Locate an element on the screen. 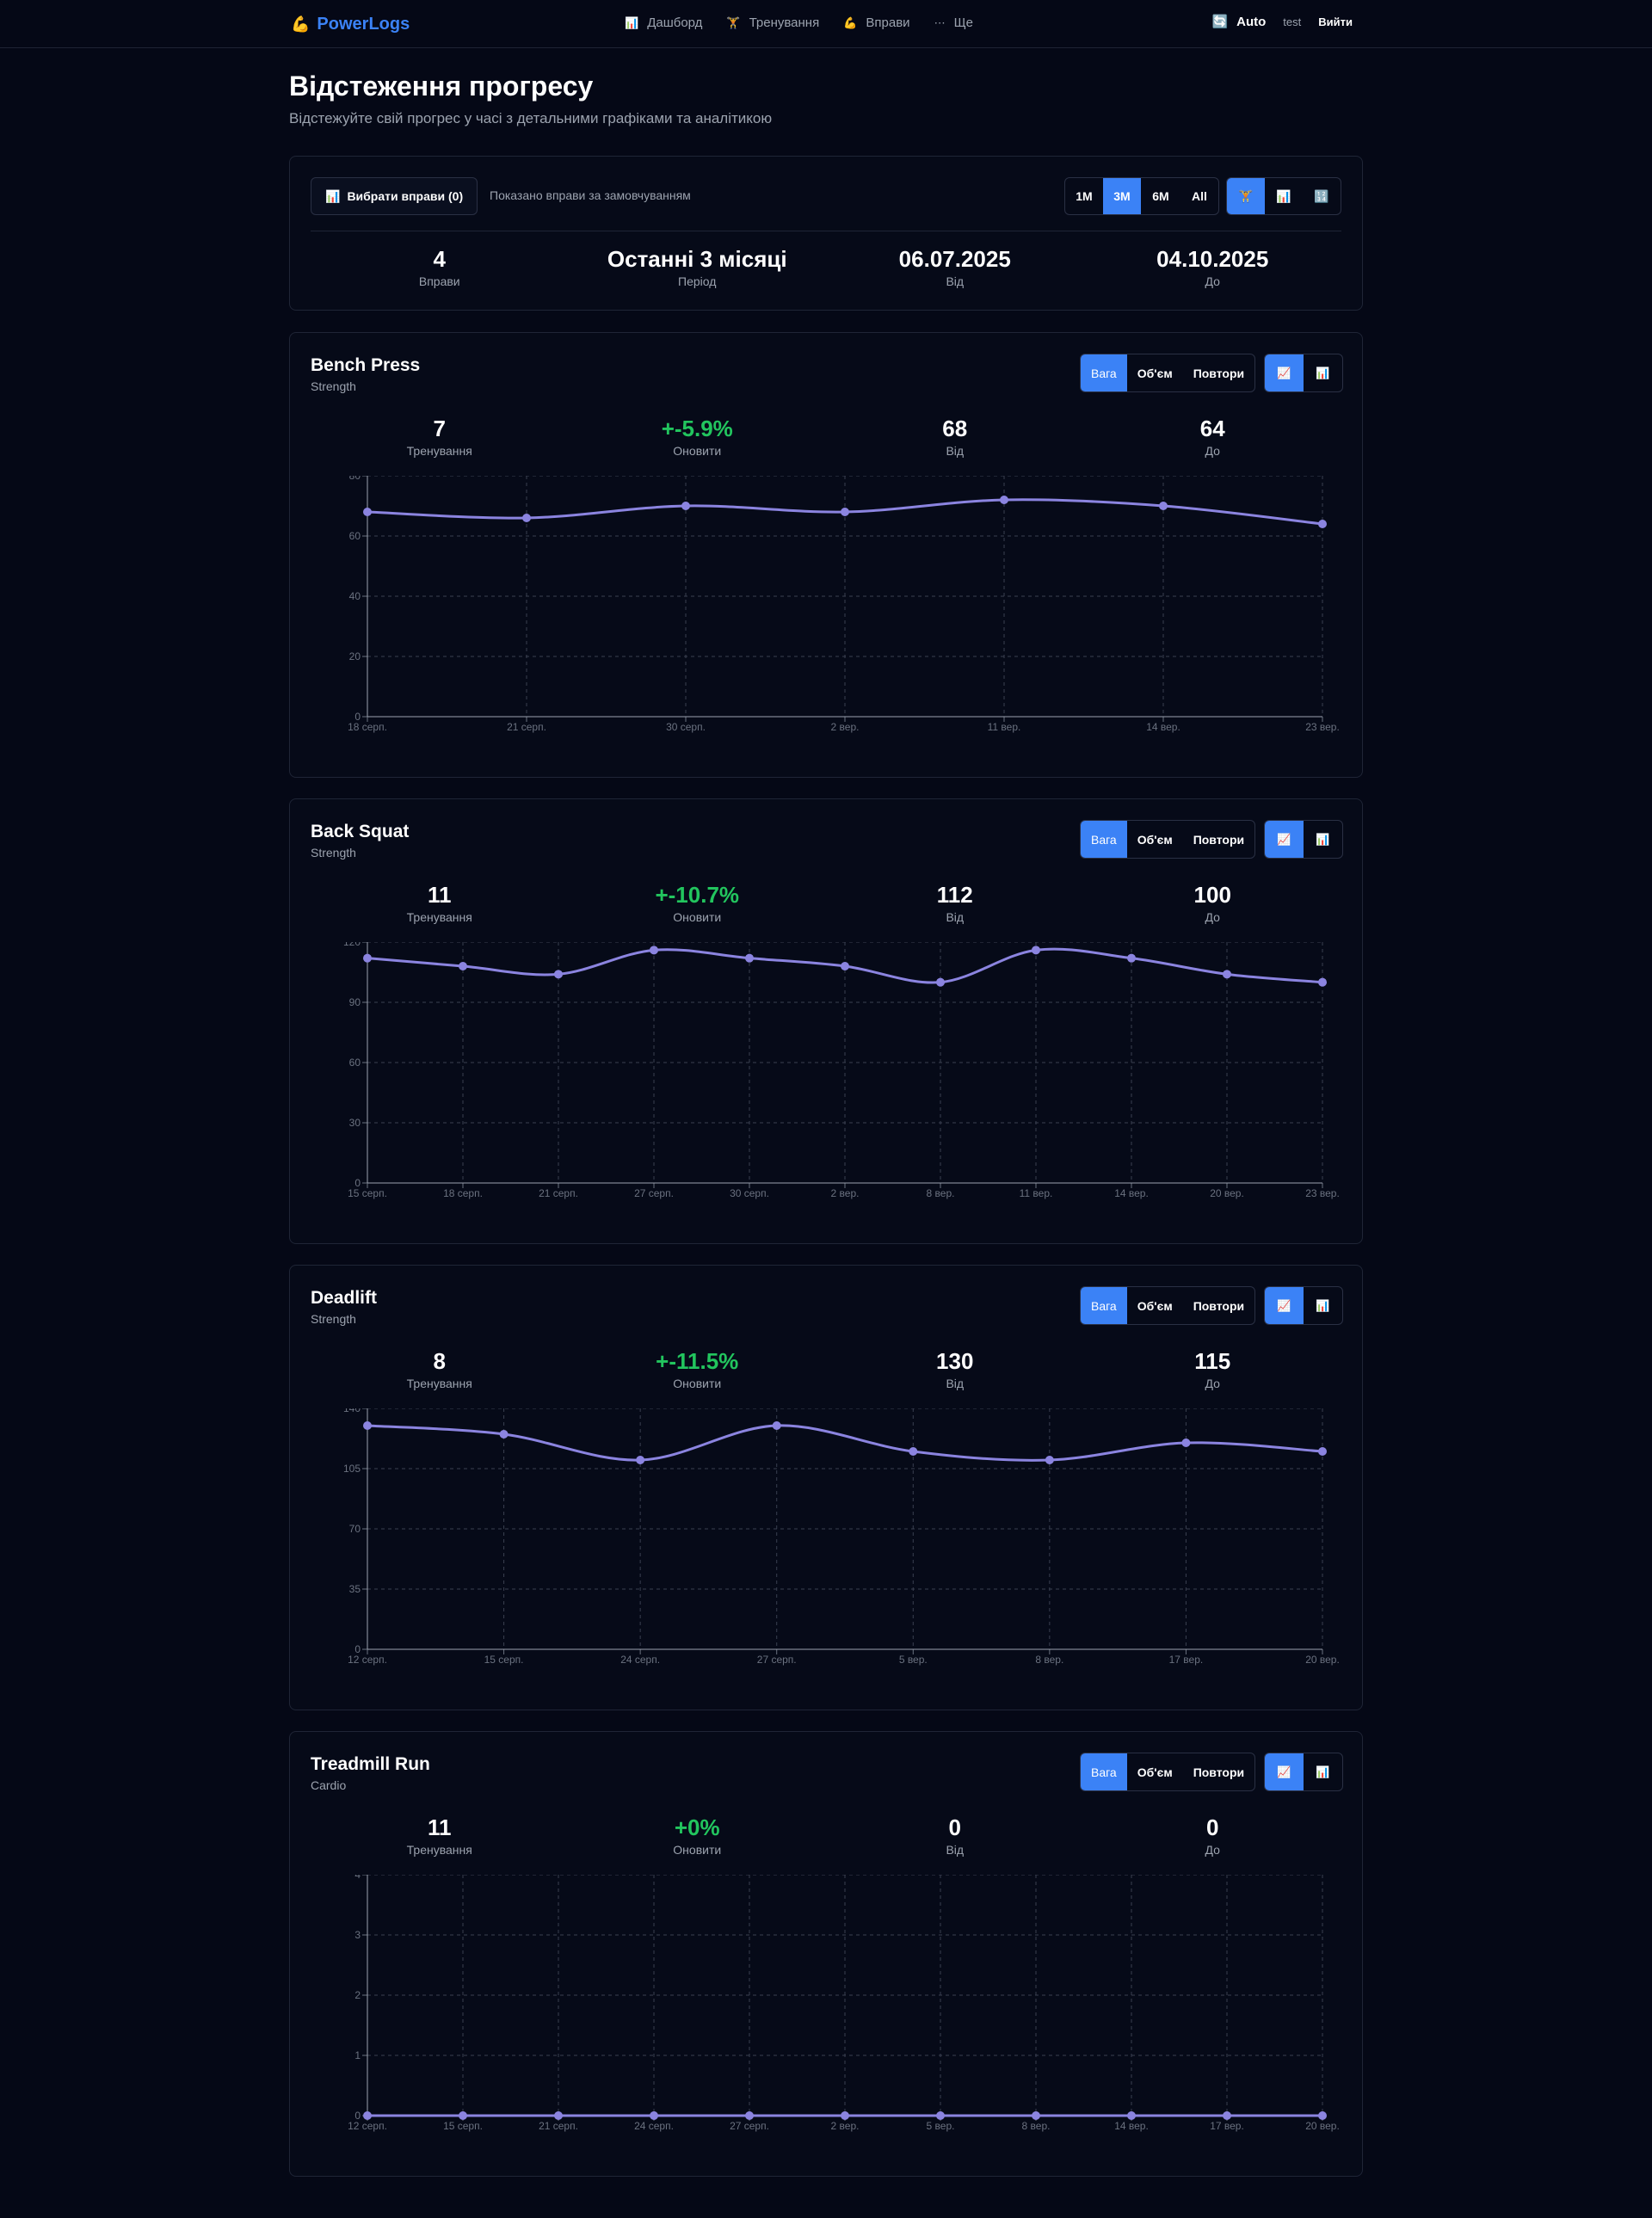  logout-button: Вийти is located at coordinates (1335, 21).